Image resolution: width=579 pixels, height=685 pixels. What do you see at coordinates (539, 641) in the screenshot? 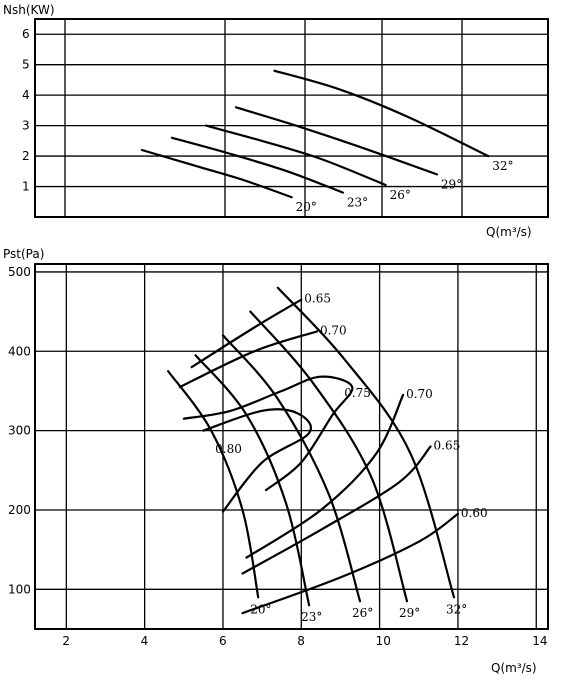
I see `pressure-x-tick-label: 14` at bounding box center [539, 641].